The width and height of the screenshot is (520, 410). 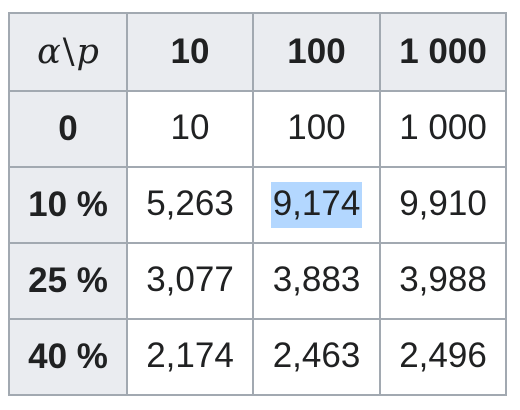 I want to click on row-header: 10 %, so click(x=68, y=205).